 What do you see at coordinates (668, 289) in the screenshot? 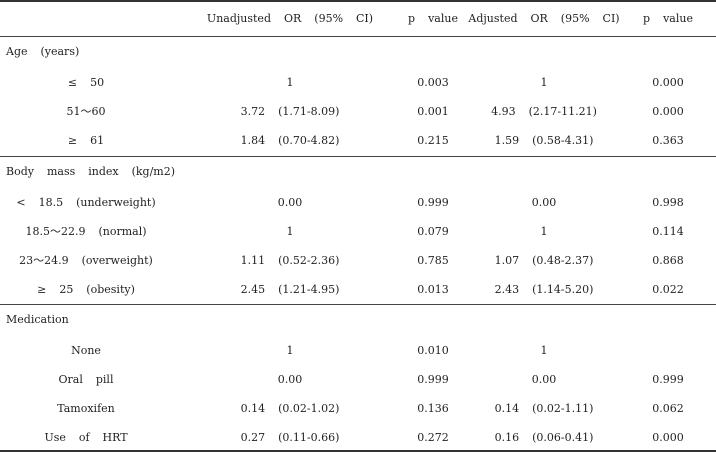
I see `p-value-cell: 0.022` at bounding box center [668, 289].